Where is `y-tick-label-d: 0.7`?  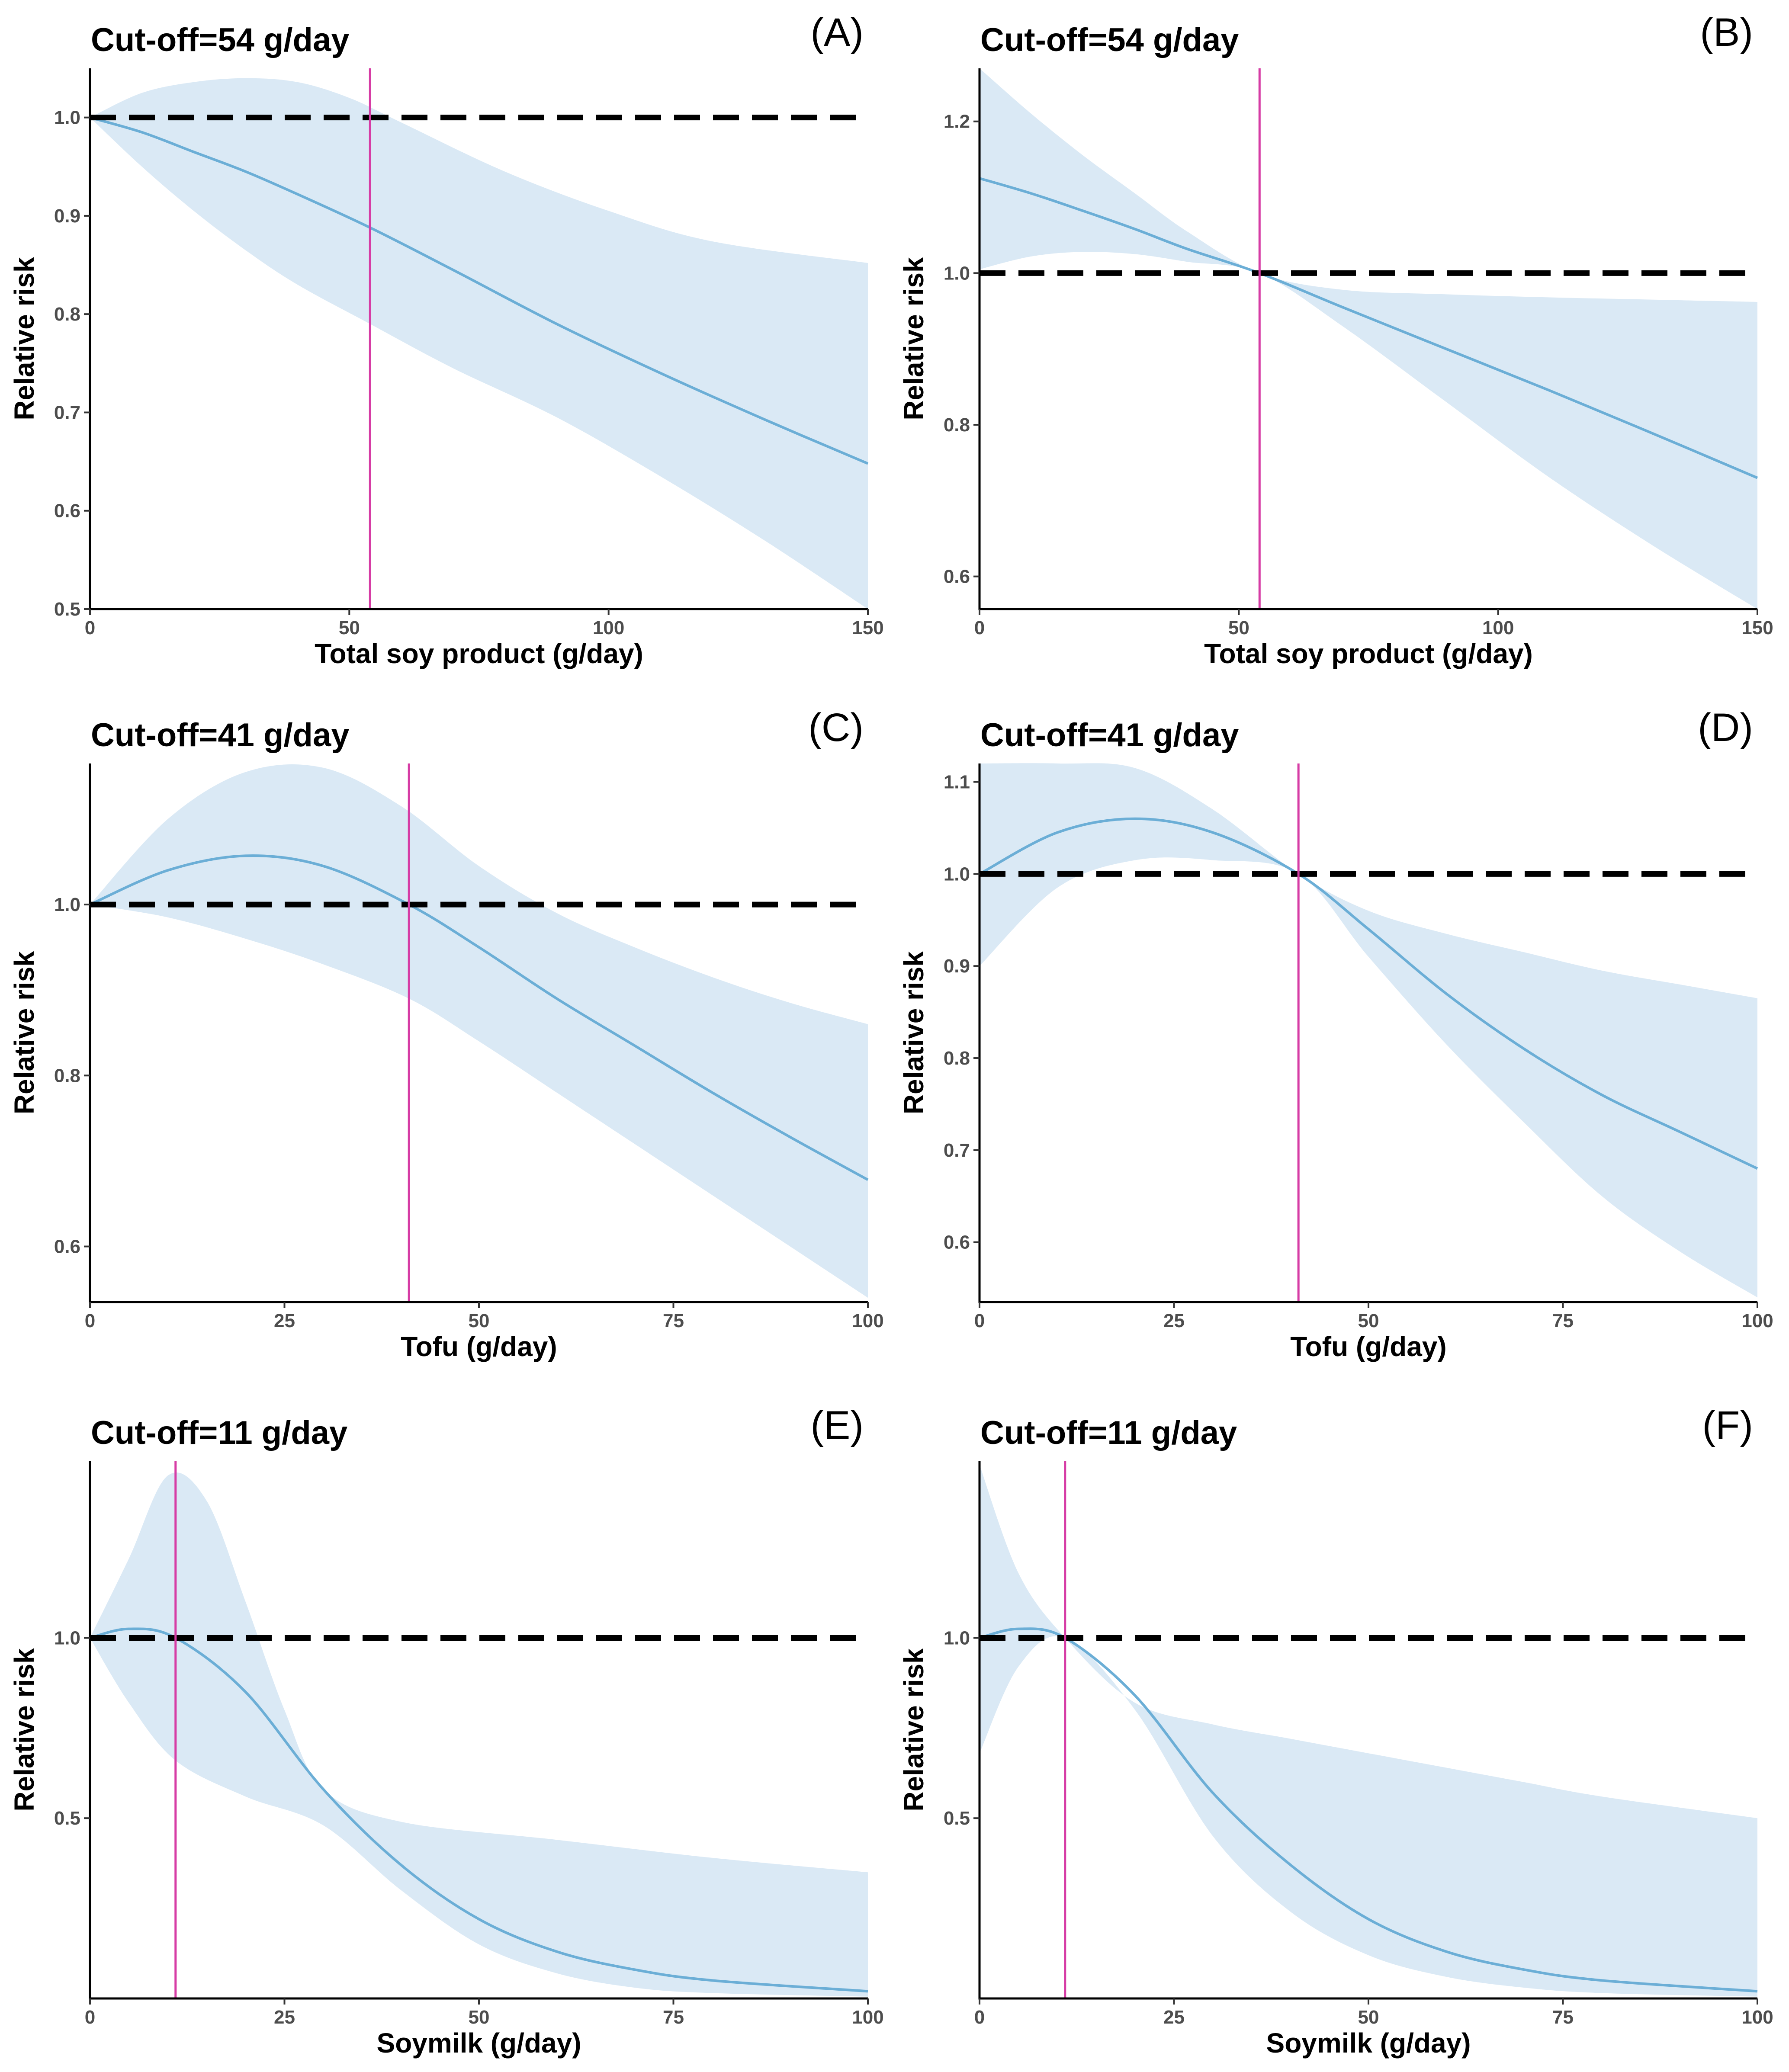
y-tick-label-d: 0.7 is located at coordinates (957, 1150).